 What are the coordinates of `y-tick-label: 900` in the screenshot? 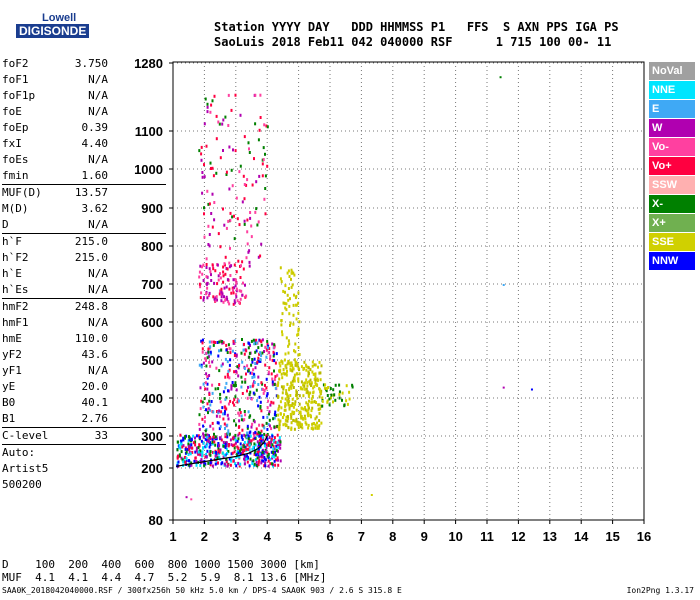 It's located at (152, 208).